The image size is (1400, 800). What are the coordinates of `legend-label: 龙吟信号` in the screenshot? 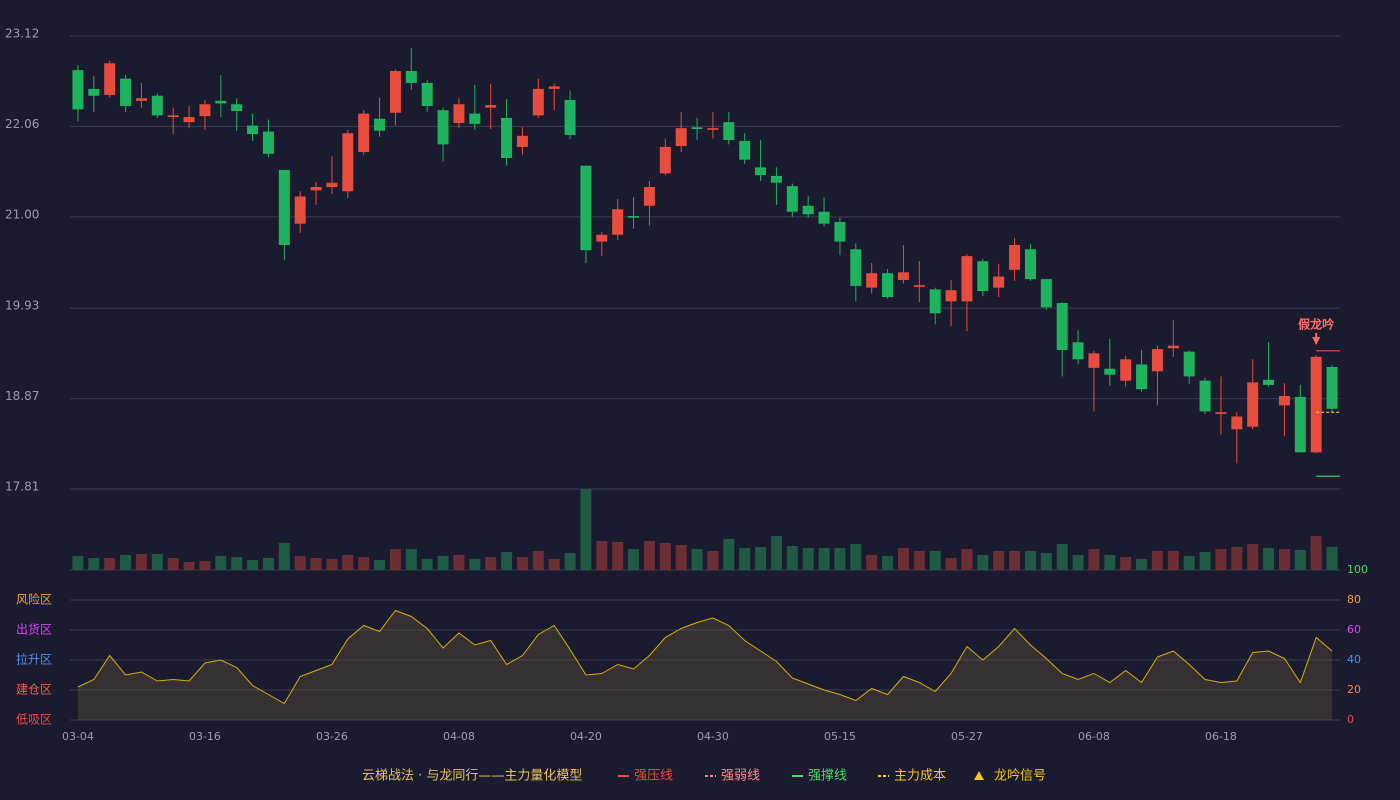 It's located at (1020, 776).